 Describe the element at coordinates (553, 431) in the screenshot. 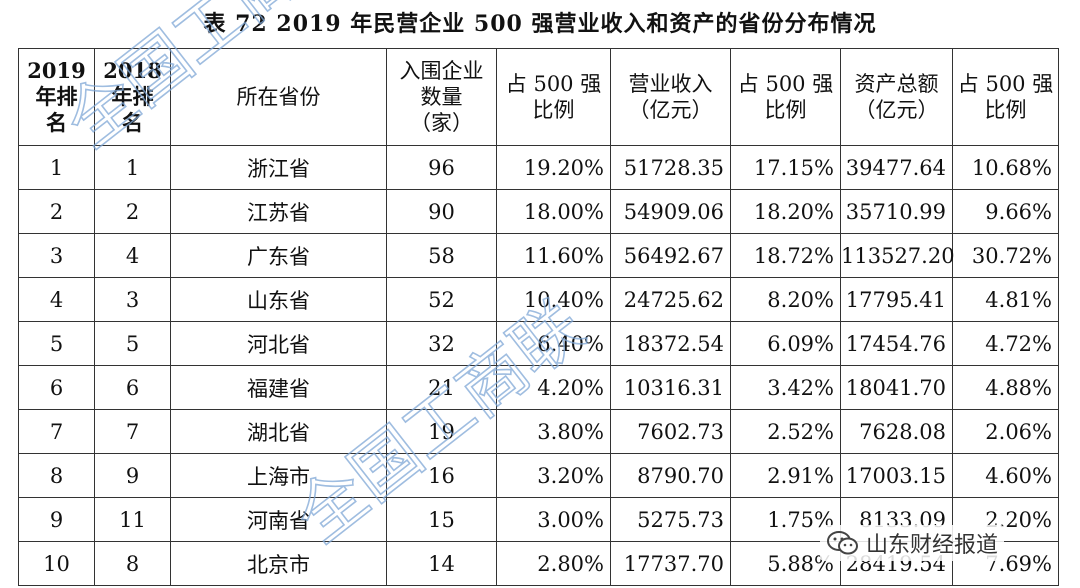

I see `table-cell: 3.80%` at that location.